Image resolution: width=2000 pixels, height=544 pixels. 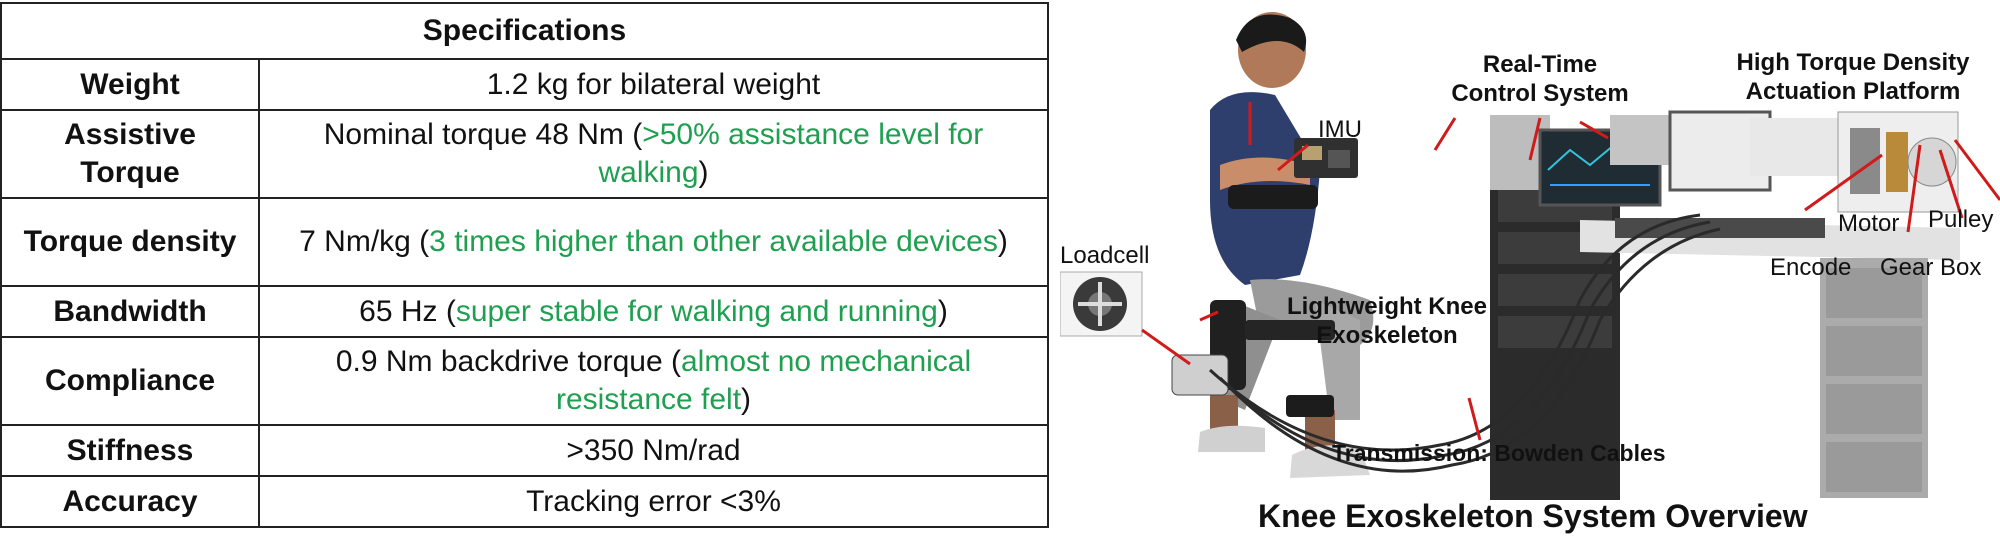 I want to click on actuation-platform, so click(x=1898, y=162).